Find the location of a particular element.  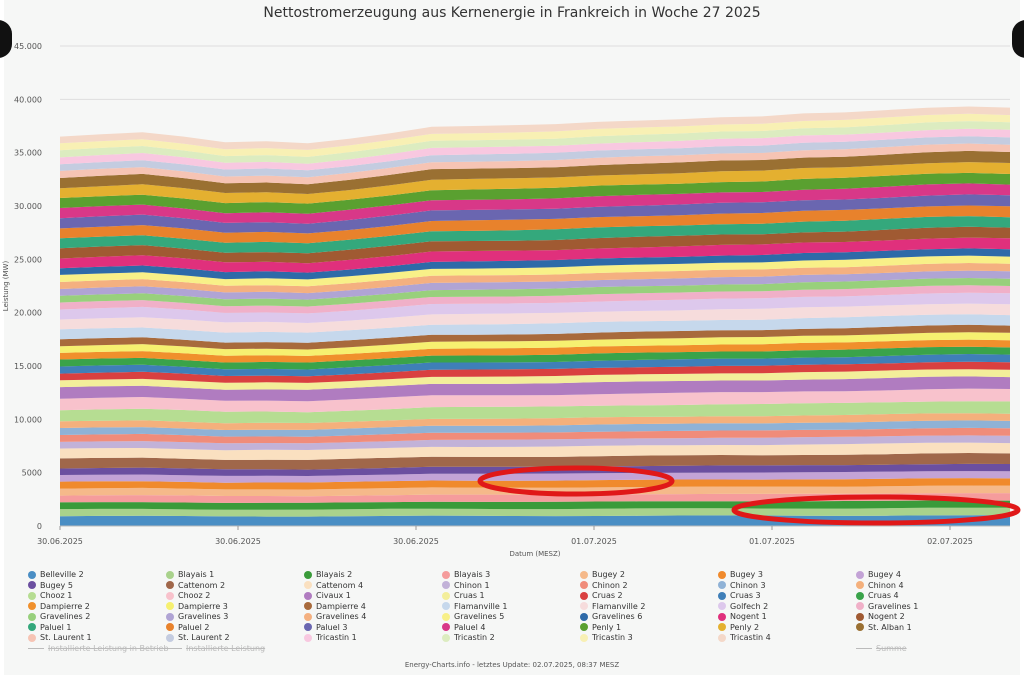

legend-item: Chinon 3 is located at coordinates (742, 585).